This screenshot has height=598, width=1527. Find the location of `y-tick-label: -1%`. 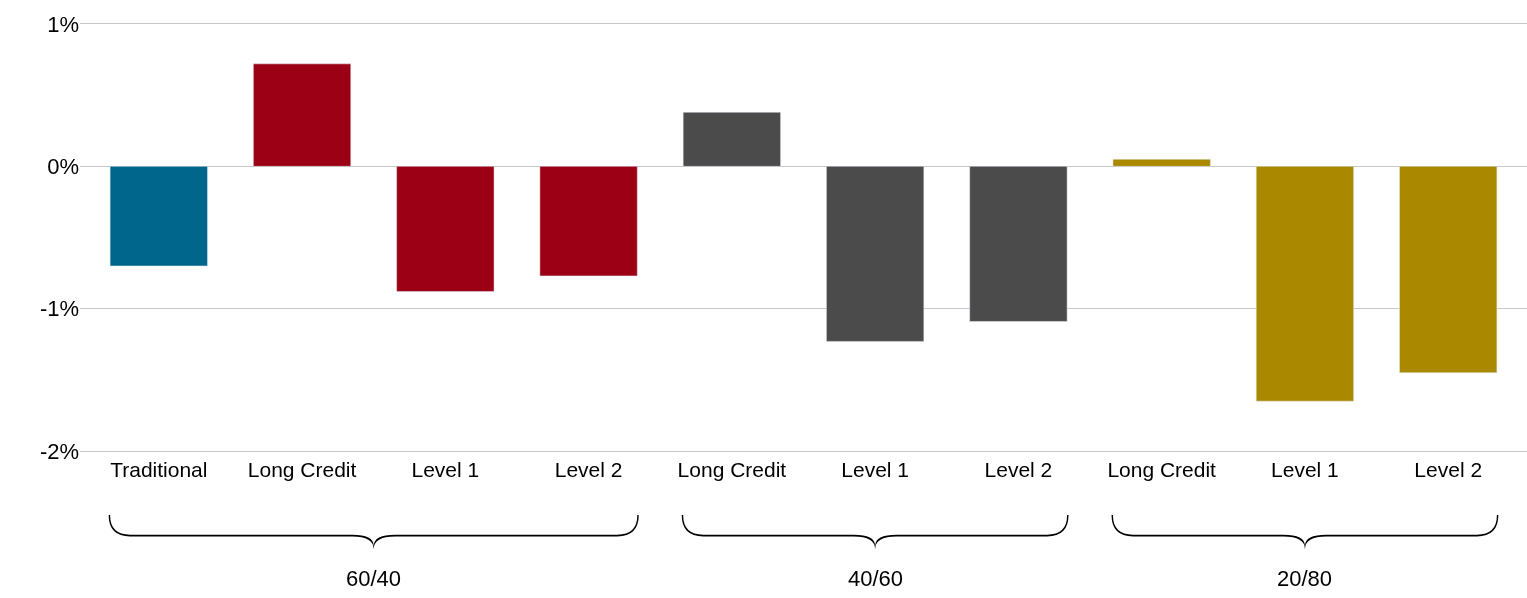

y-tick-label: -1% is located at coordinates (59, 309).